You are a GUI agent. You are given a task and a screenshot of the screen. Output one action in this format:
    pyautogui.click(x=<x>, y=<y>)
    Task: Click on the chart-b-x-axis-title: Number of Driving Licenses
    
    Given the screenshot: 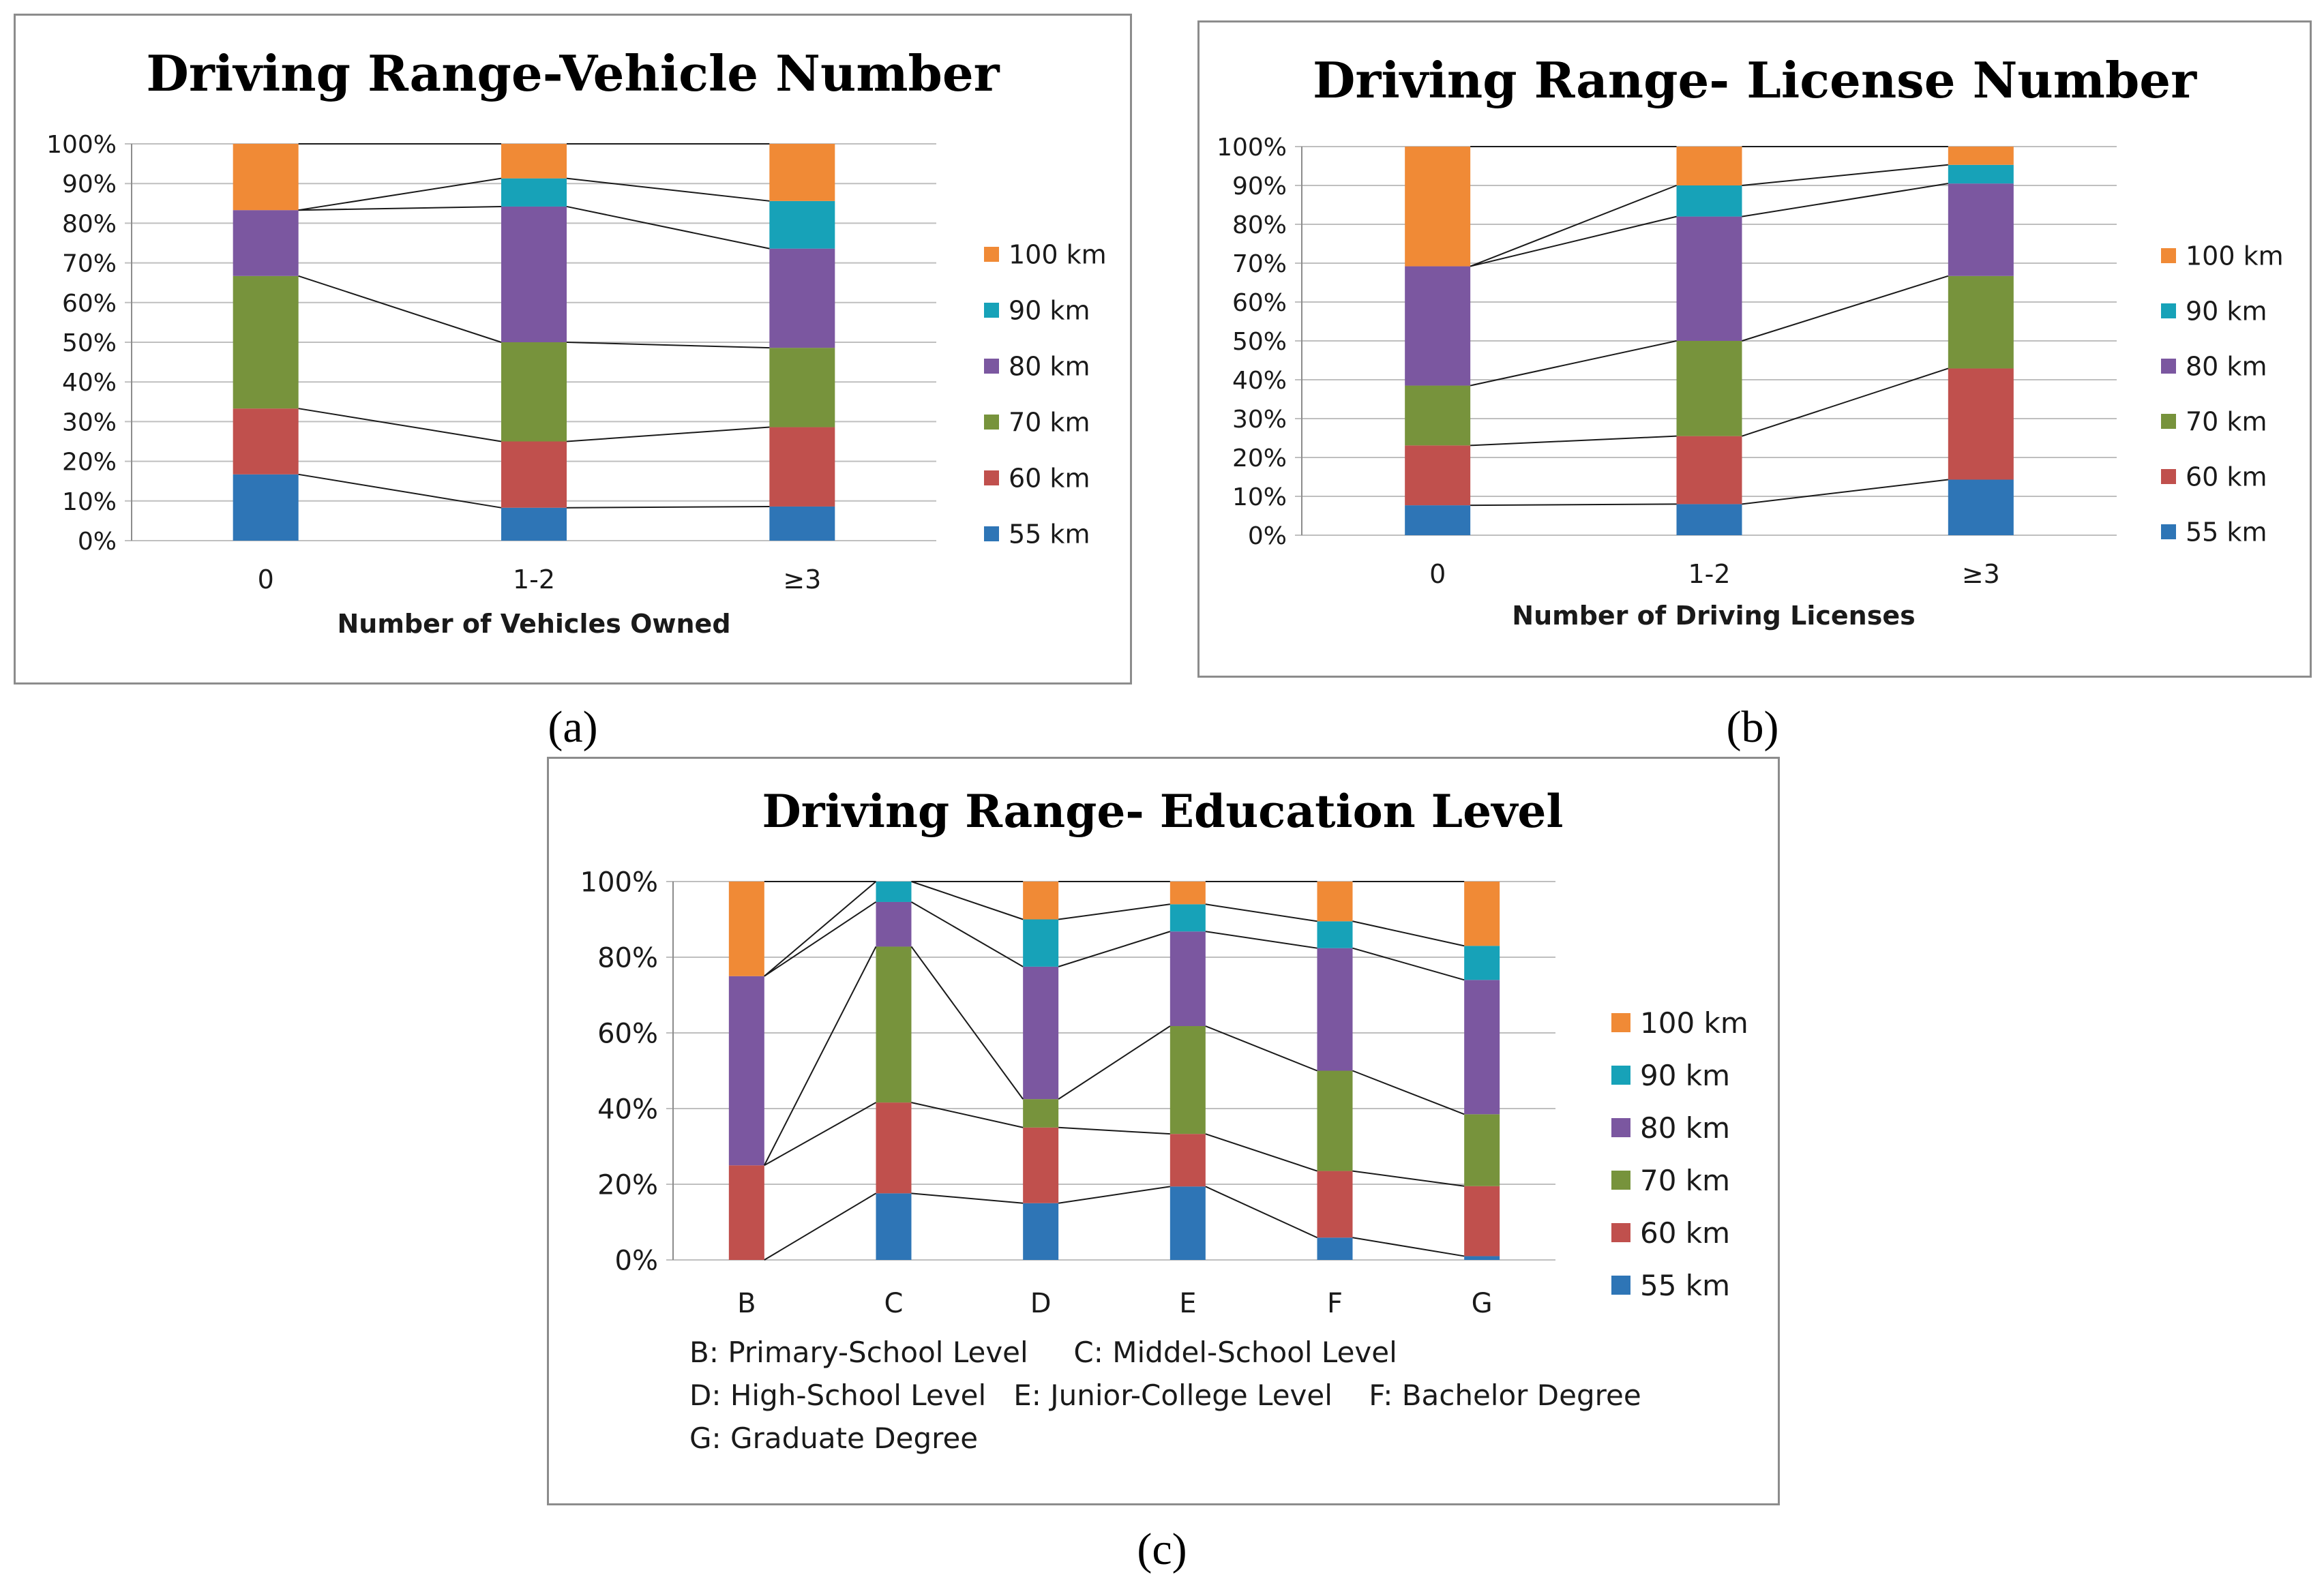 What is the action you would take?
    pyautogui.click(x=1713, y=616)
    